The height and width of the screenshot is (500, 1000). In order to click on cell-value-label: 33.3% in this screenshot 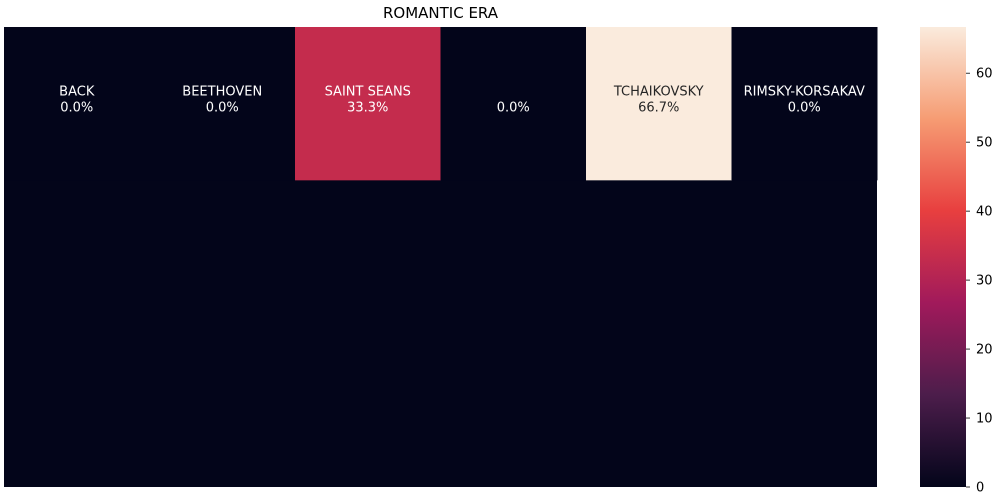, I will do `click(367, 108)`.